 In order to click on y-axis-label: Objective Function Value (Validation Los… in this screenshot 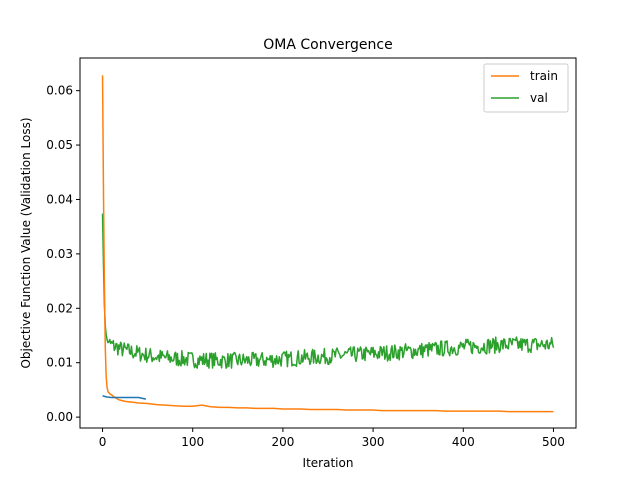, I will do `click(26, 242)`.